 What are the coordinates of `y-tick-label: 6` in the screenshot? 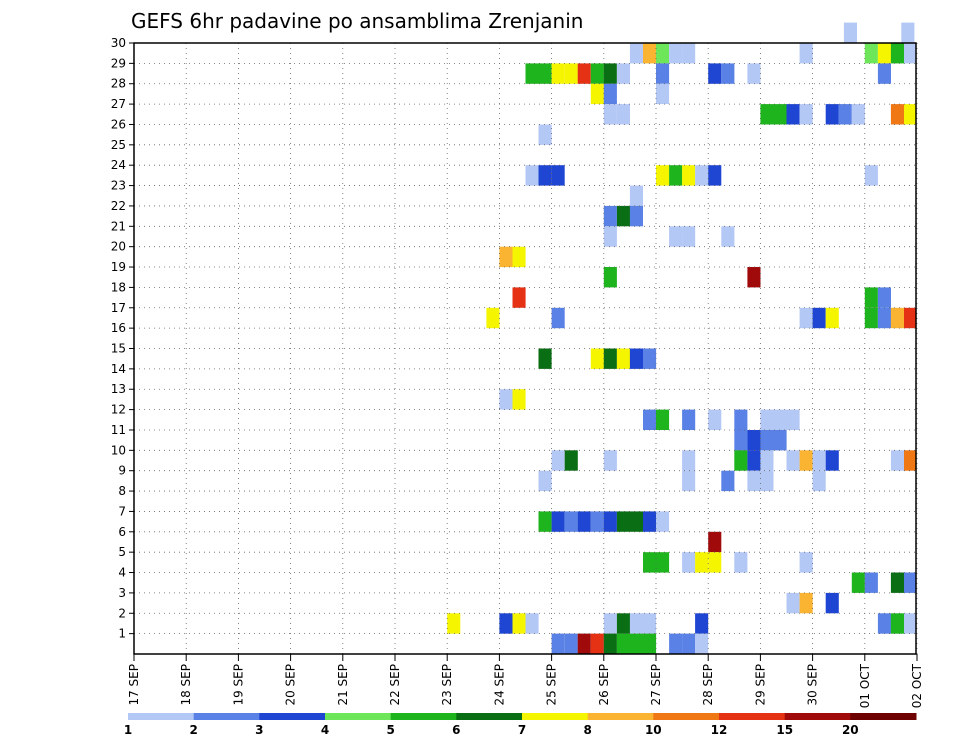 It's located at (122, 532).